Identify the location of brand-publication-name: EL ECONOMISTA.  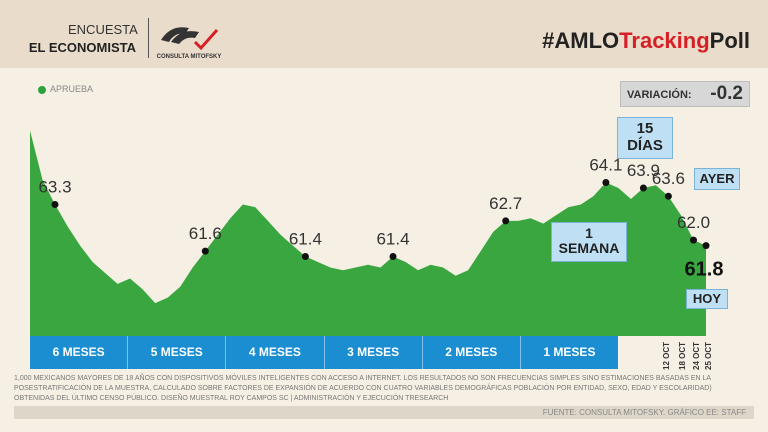
(82, 47).